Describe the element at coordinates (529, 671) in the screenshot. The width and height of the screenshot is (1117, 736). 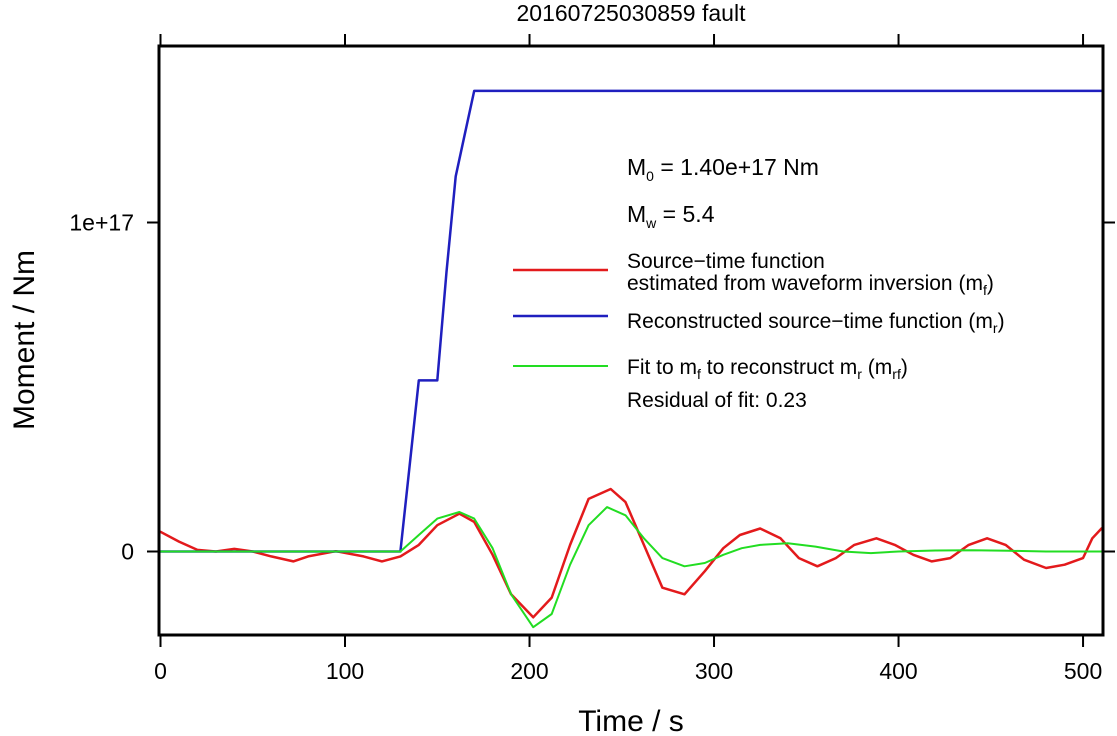
I see `x-tick-label: 200` at that location.